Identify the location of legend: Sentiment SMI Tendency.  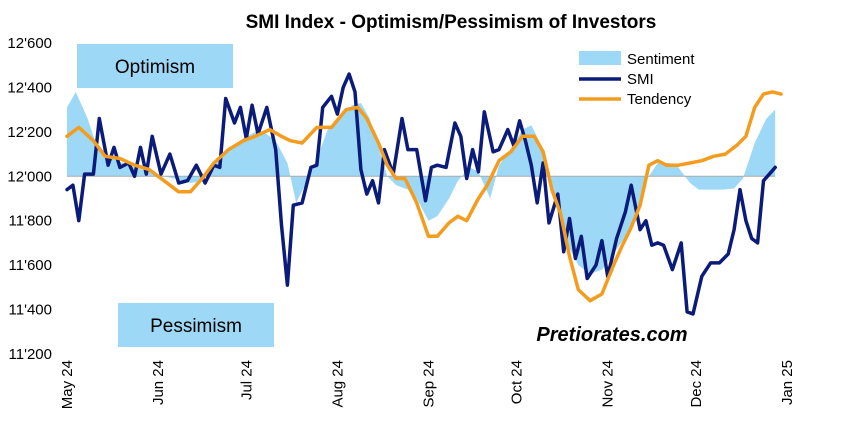
(637, 79).